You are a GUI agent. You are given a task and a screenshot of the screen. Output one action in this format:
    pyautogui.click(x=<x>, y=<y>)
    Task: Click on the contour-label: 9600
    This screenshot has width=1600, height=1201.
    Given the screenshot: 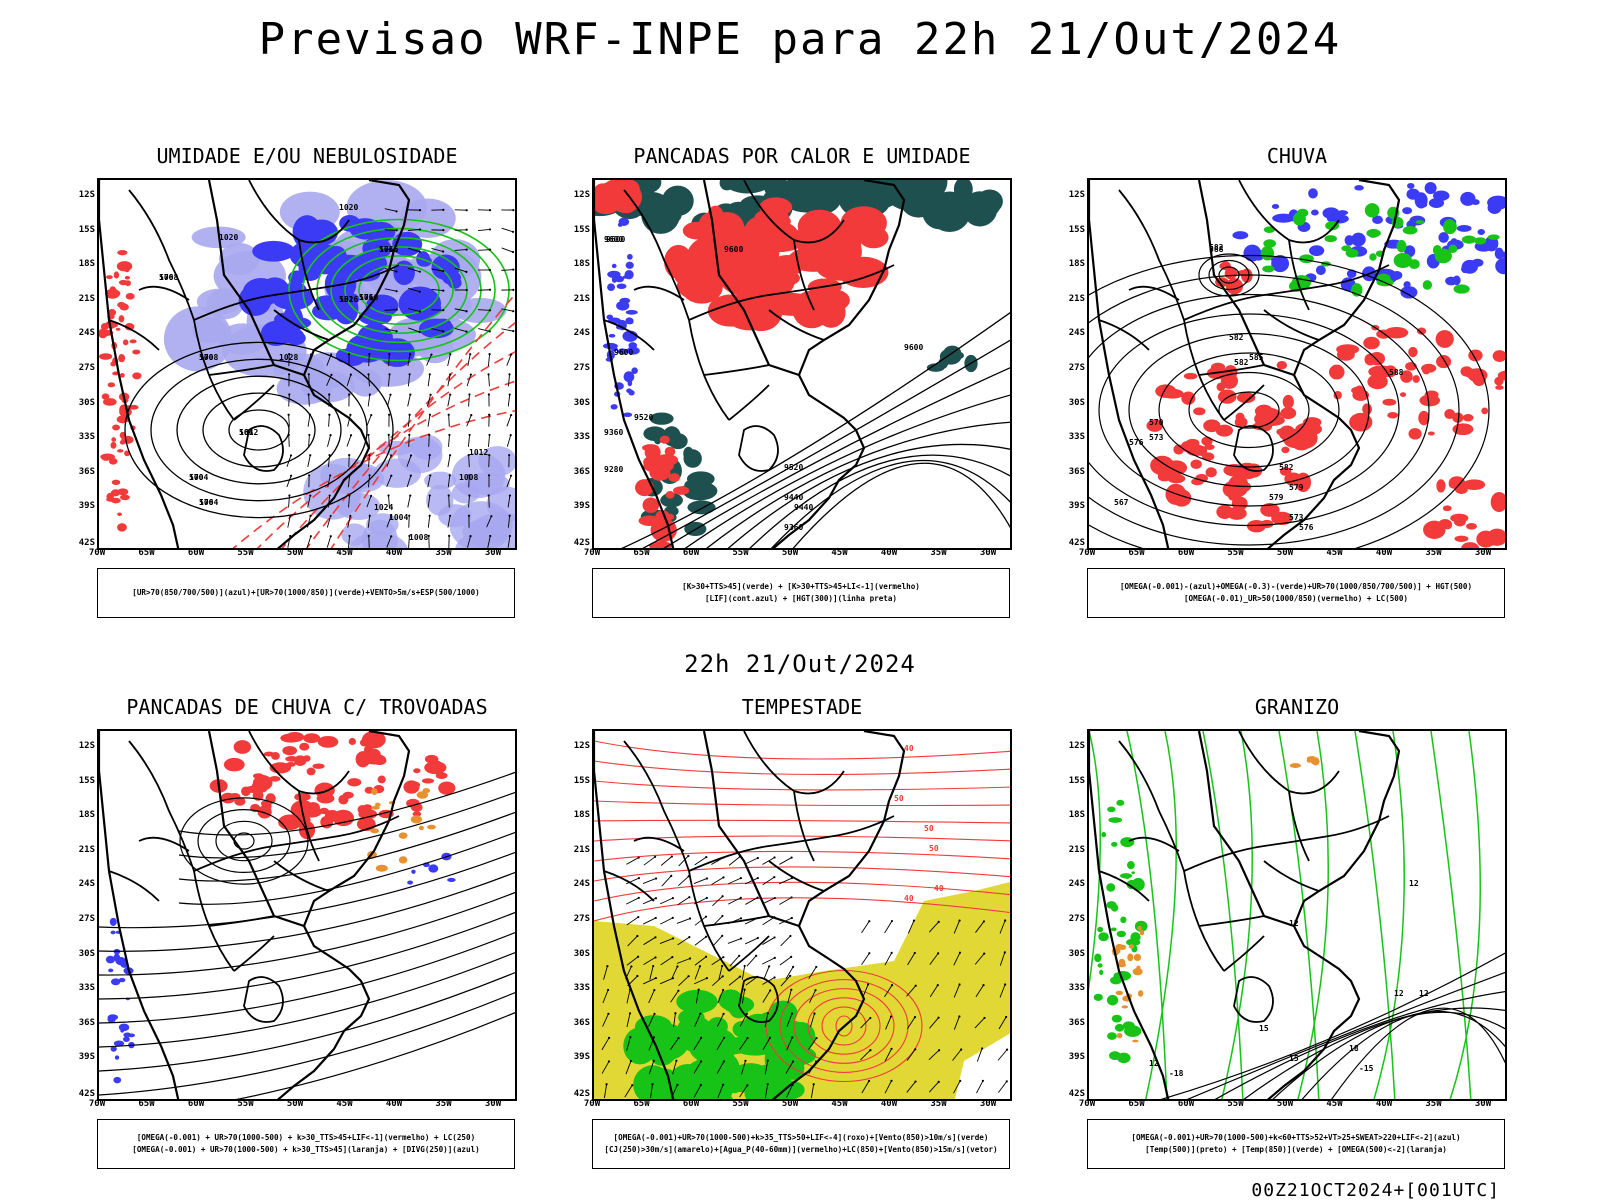 What is the action you would take?
    pyautogui.click(x=913, y=347)
    